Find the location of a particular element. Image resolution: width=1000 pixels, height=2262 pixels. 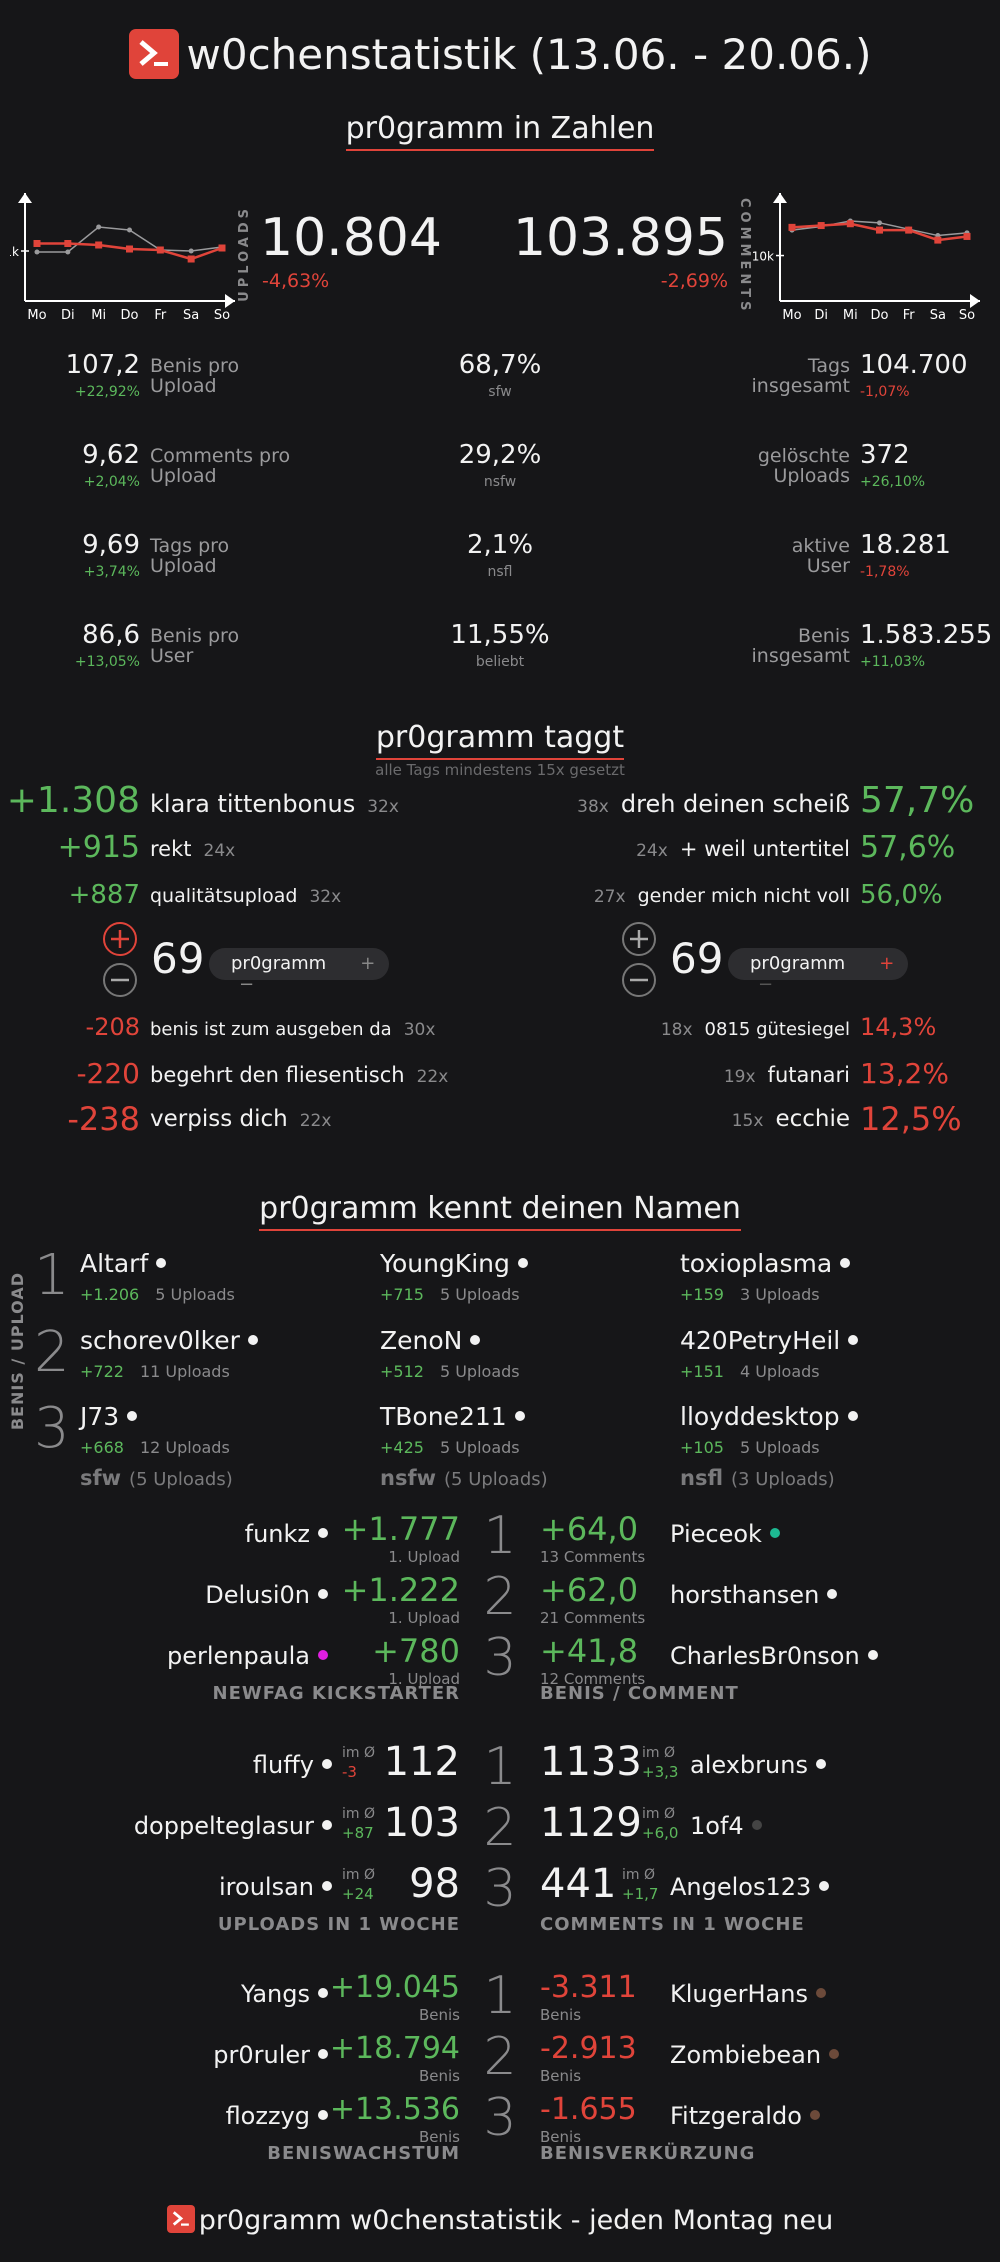

user-name-text: J73 is located at coordinates (100, 1416).